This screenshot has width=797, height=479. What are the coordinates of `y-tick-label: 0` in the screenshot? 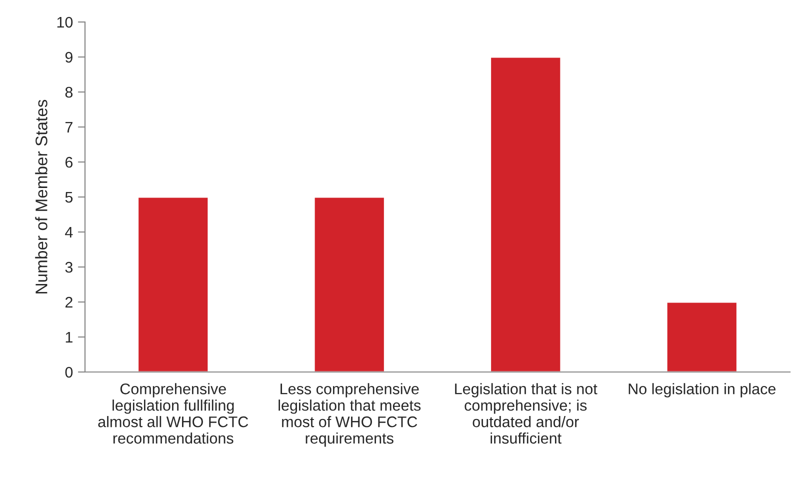 It's located at (69, 372).